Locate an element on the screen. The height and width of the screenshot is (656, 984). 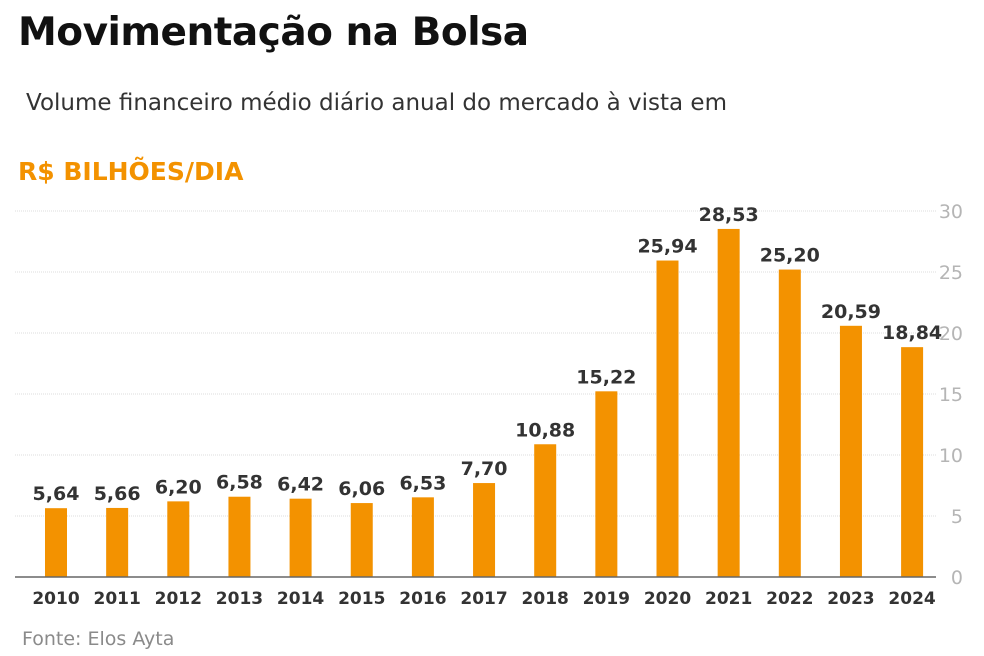
y-tick-label: 30 is located at coordinates (951, 212).